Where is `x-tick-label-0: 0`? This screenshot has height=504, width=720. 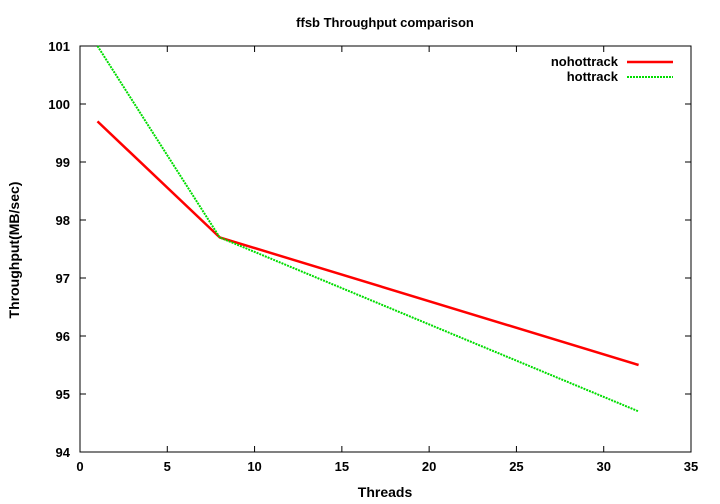
x-tick-label-0: 0 is located at coordinates (79, 466).